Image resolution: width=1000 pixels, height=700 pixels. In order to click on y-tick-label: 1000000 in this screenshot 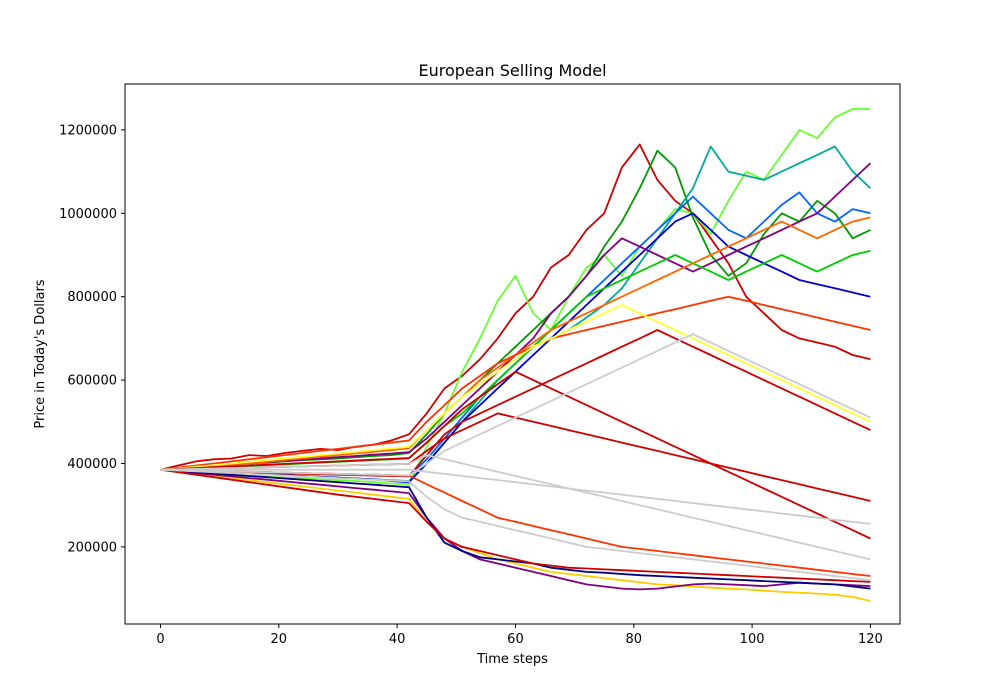, I will do `click(88, 214)`.